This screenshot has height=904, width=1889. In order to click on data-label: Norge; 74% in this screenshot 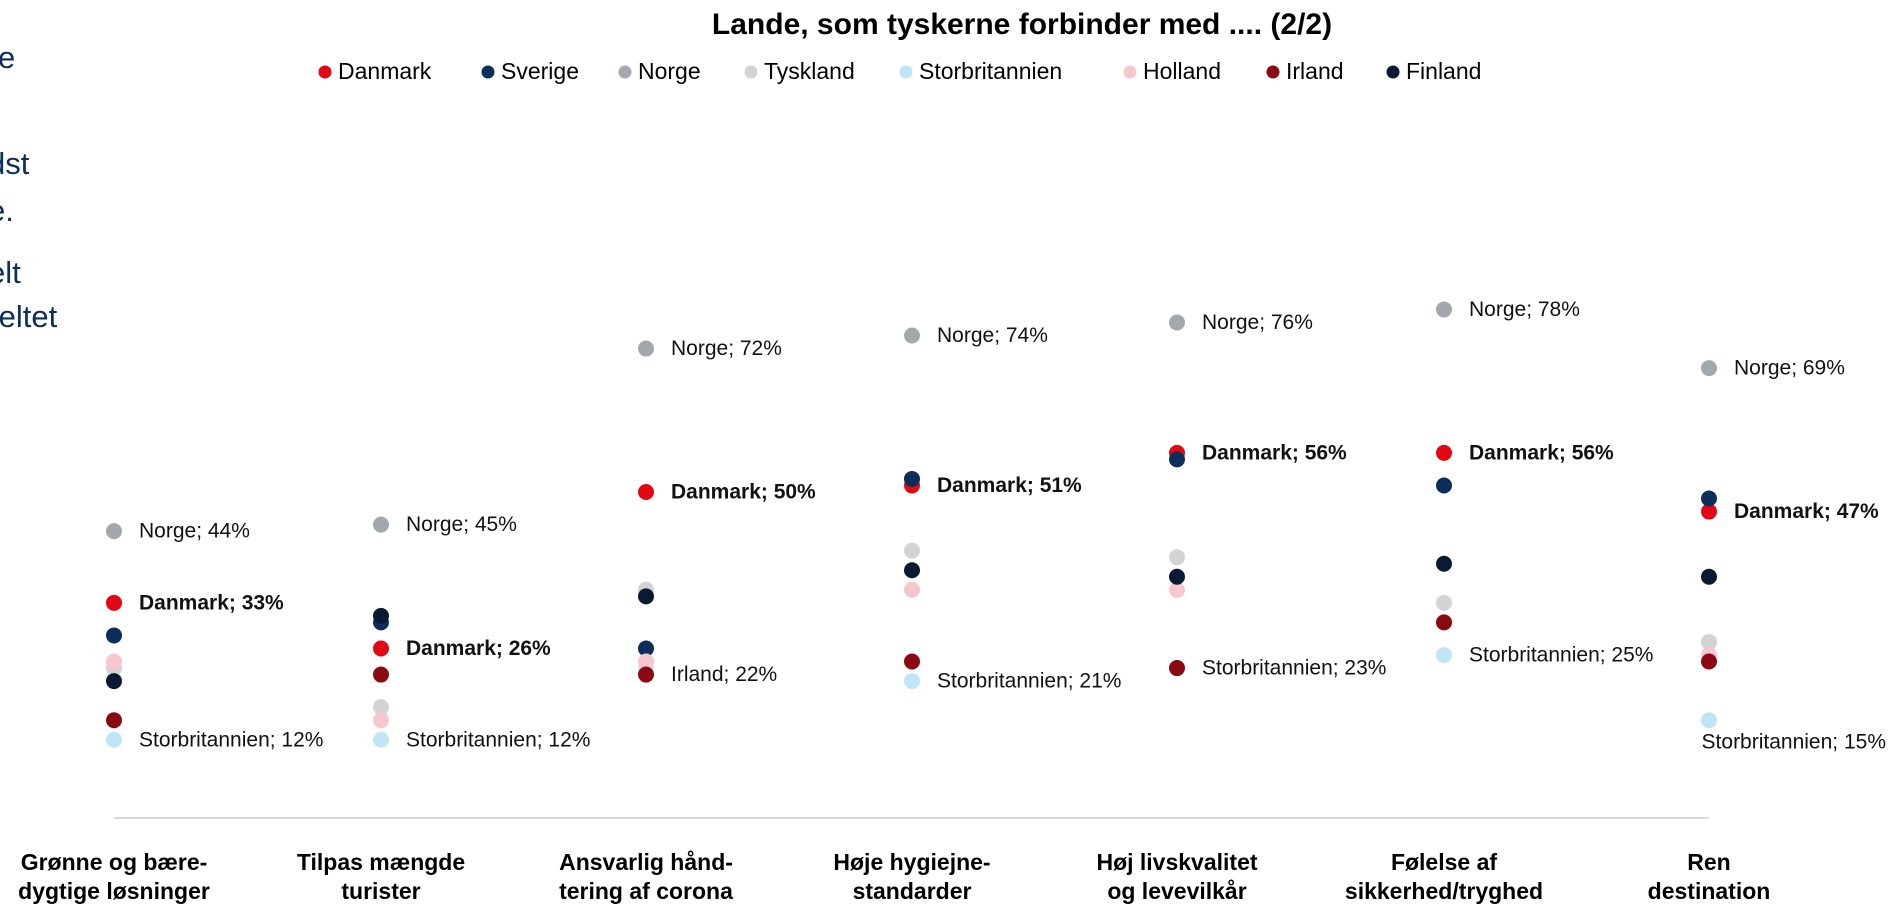, I will do `click(992, 335)`.